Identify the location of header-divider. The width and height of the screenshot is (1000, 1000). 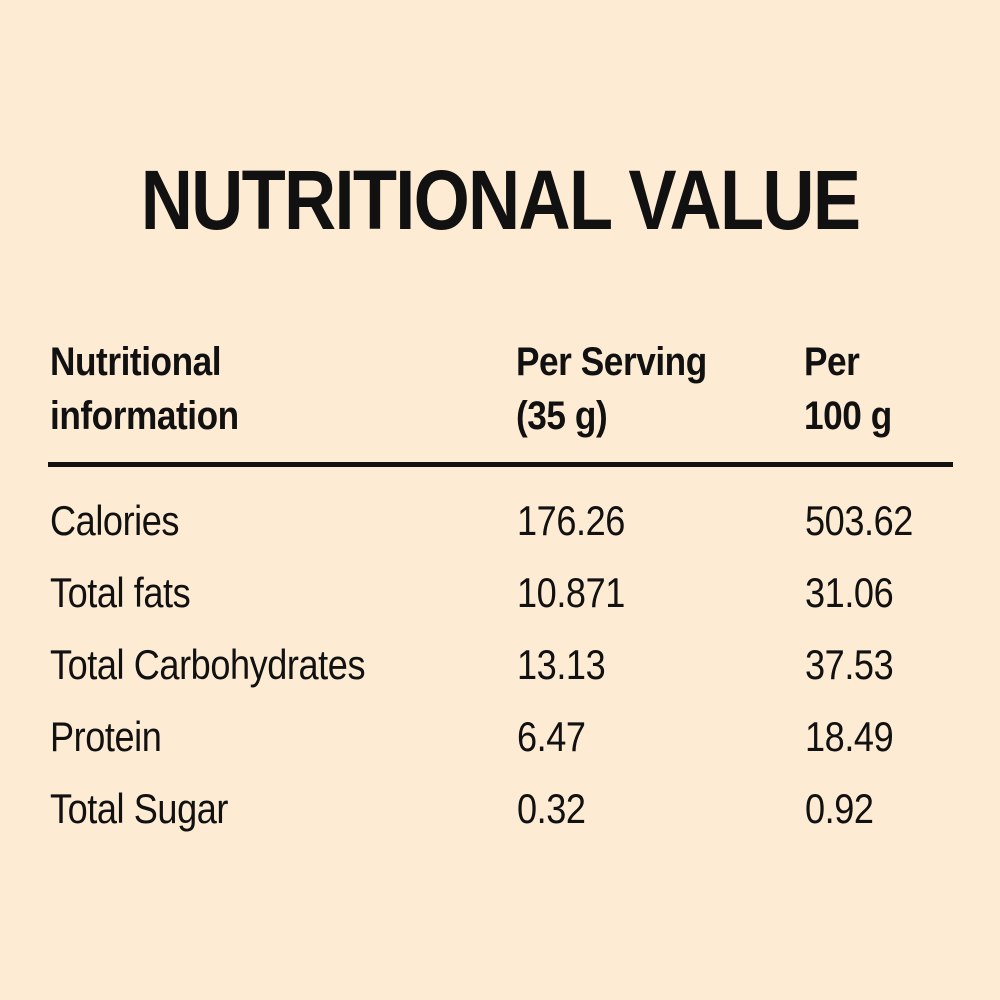
(500, 464).